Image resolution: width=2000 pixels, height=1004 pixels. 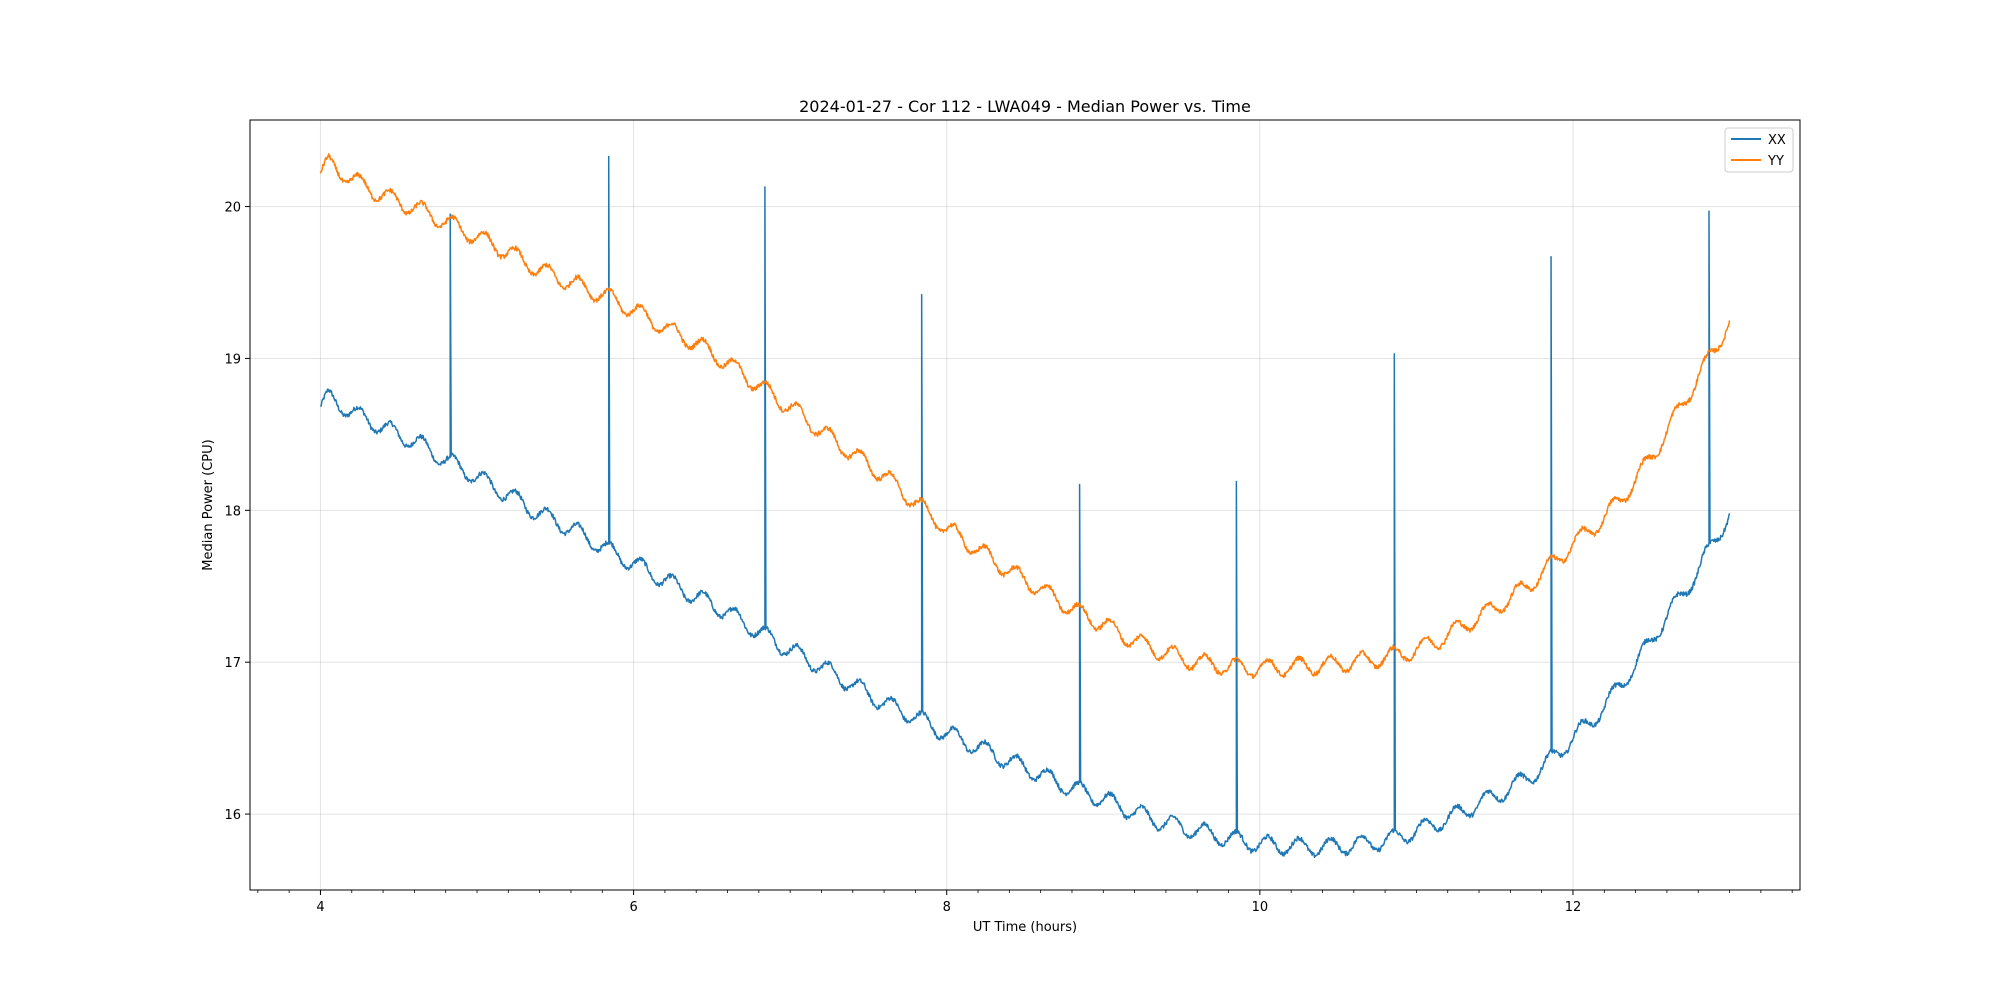 What do you see at coordinates (1260, 907) in the screenshot?
I see `x-tick-label: 10` at bounding box center [1260, 907].